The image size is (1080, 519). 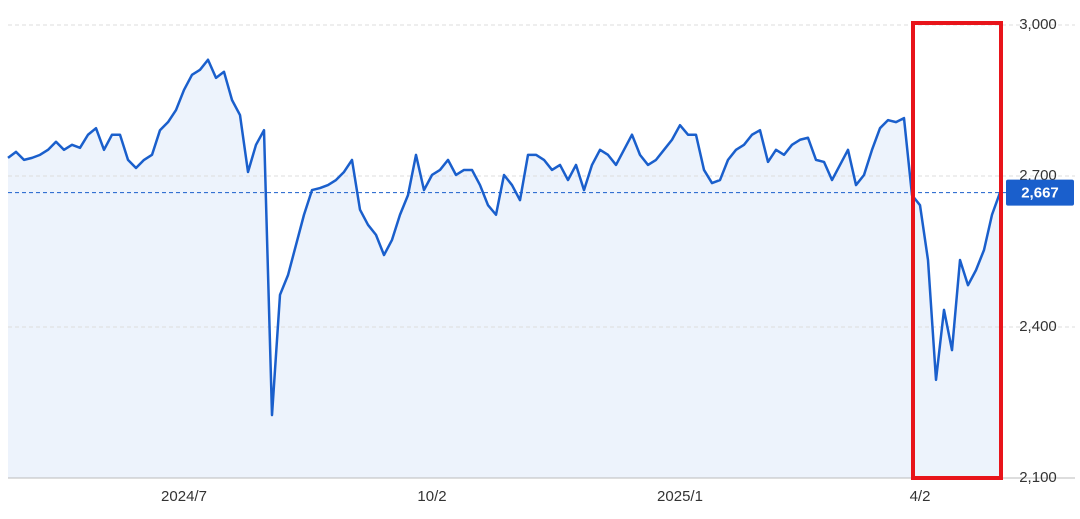 What do you see at coordinates (1038, 24) in the screenshot?
I see `y-tick-label: 3,000` at bounding box center [1038, 24].